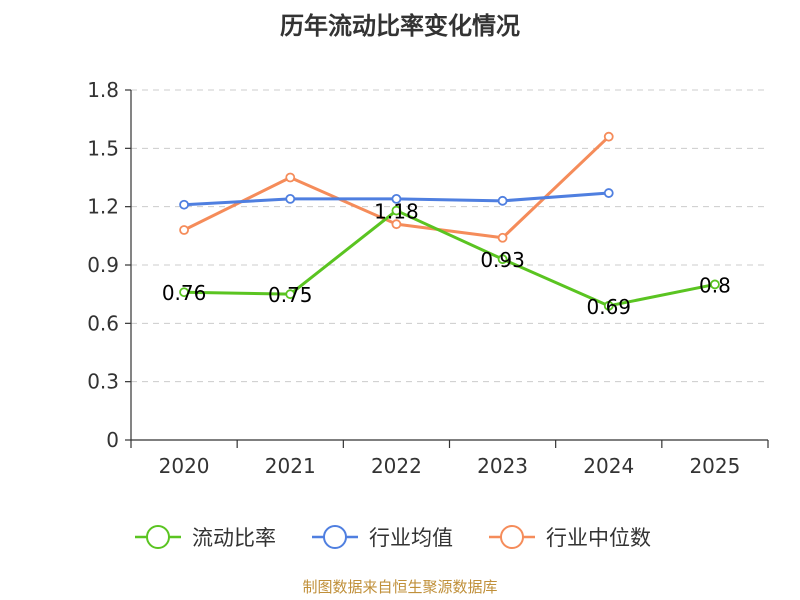  I want to click on y-tick-label: 0.3, so click(103, 382).